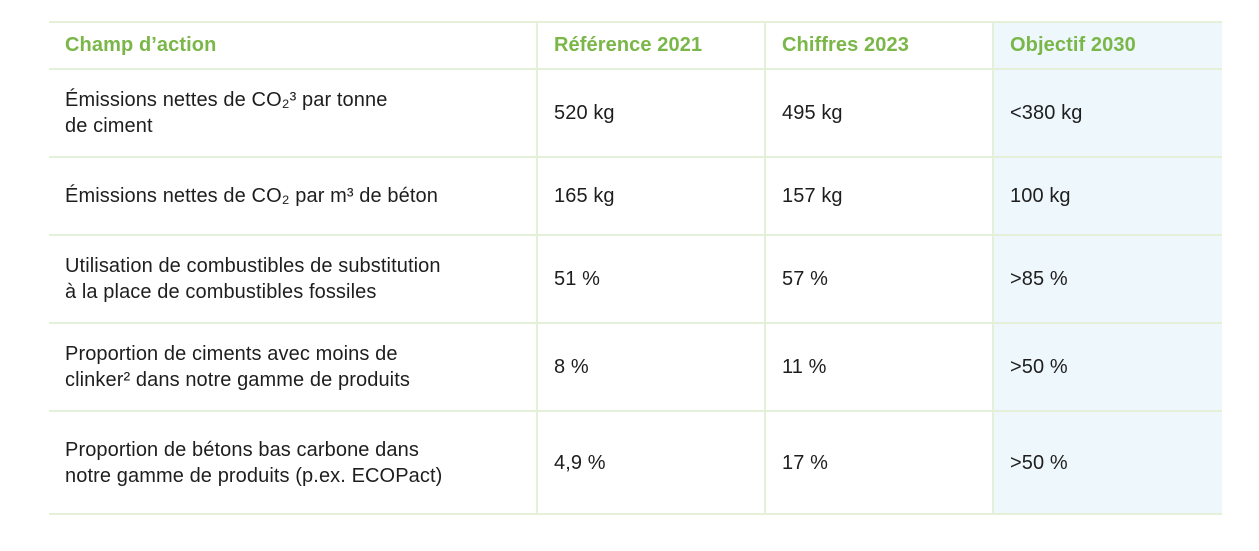 The width and height of the screenshot is (1259, 551). I want to click on figures-2023-cell: 495 kg, so click(878, 113).